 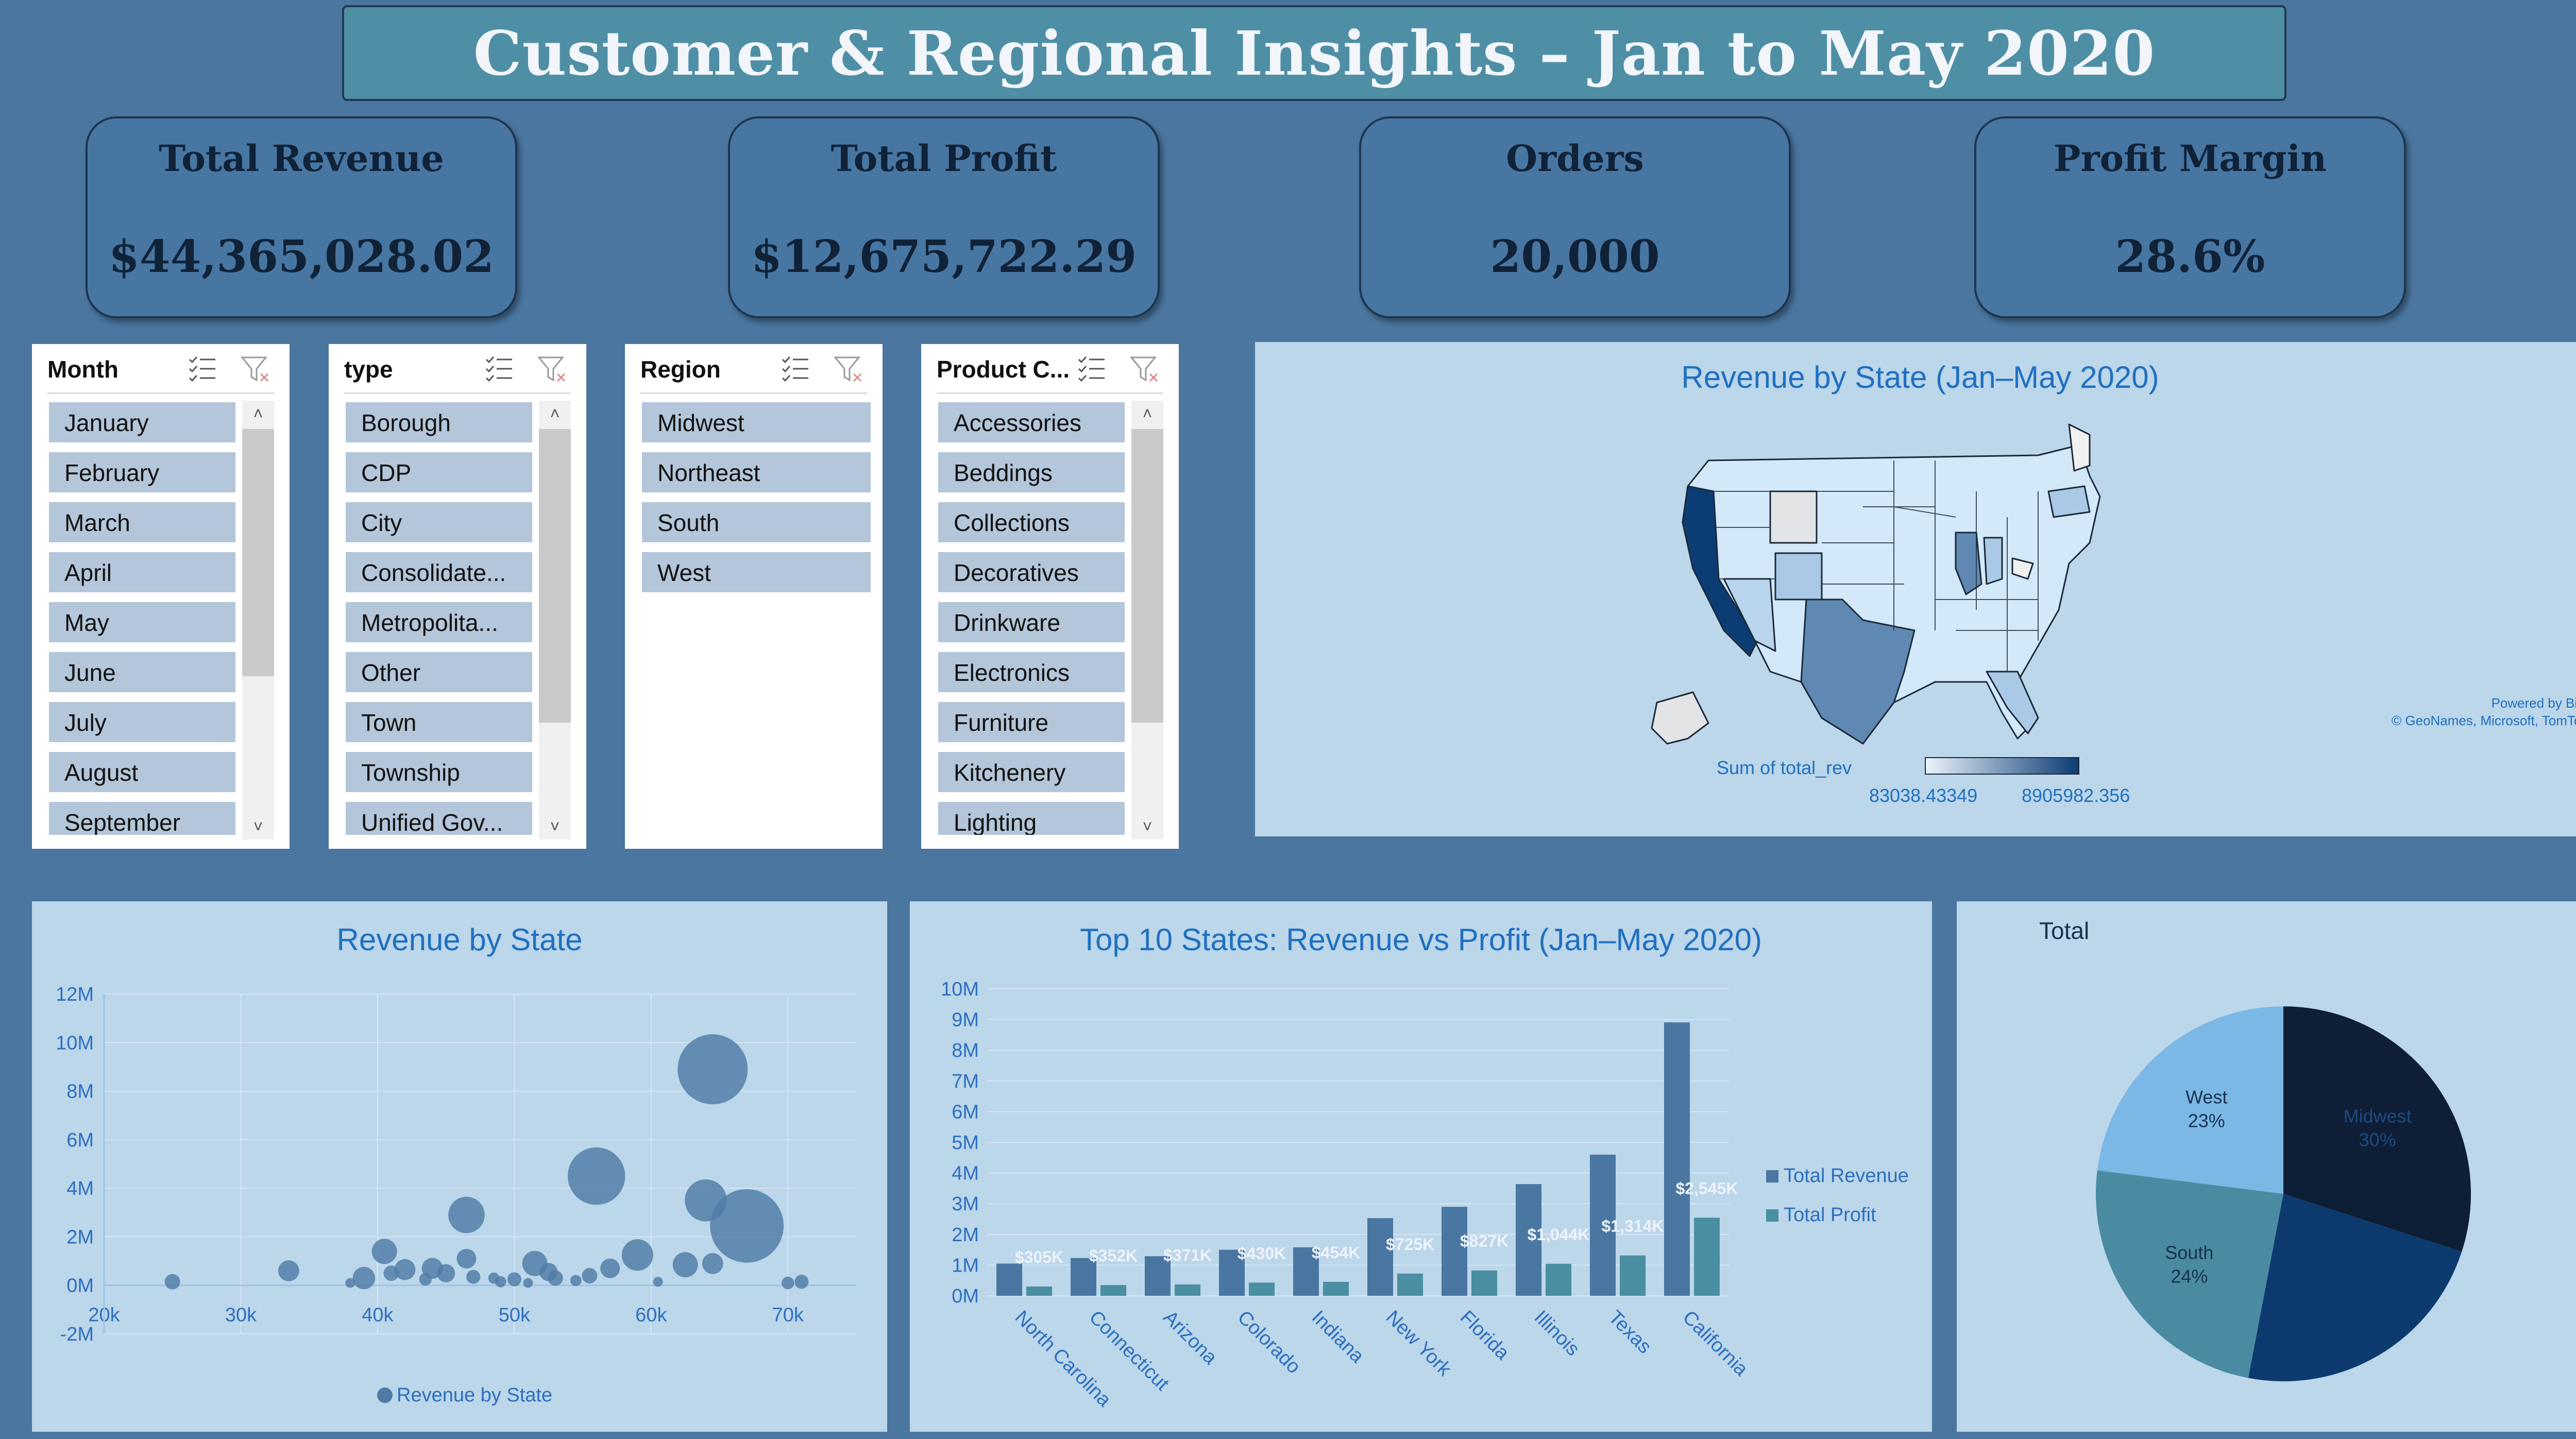 What do you see at coordinates (142, 523) in the screenshot?
I see `slicer-item-march: March` at bounding box center [142, 523].